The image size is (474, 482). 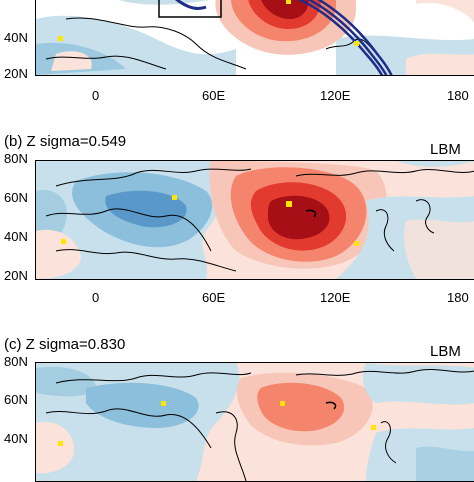 What do you see at coordinates (65, 344) in the screenshot?
I see `panel-c-title: (c) Z sigma=0.830` at bounding box center [65, 344].